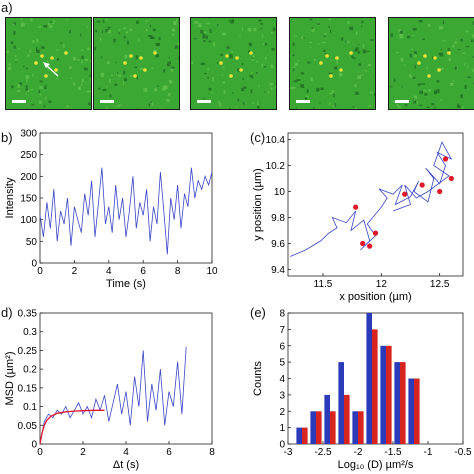 This screenshot has width=474, height=474. Describe the element at coordinates (34, 445) in the screenshot. I see `y-tick-label: 0` at that location.